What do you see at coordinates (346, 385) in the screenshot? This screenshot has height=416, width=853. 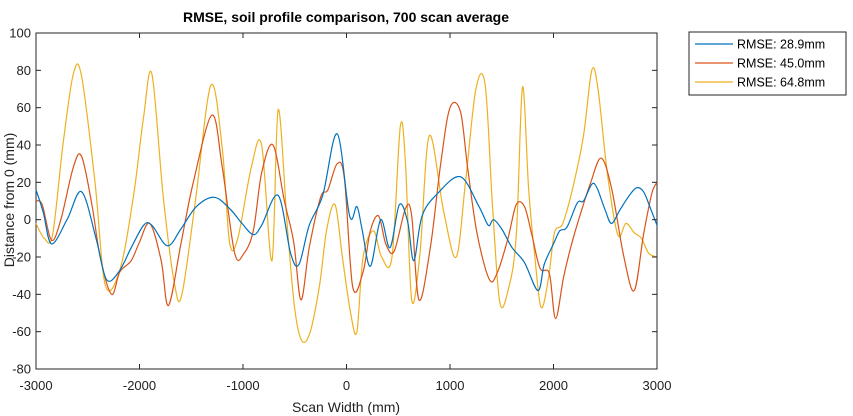 I see `x-tick-label: 0` at bounding box center [346, 385].